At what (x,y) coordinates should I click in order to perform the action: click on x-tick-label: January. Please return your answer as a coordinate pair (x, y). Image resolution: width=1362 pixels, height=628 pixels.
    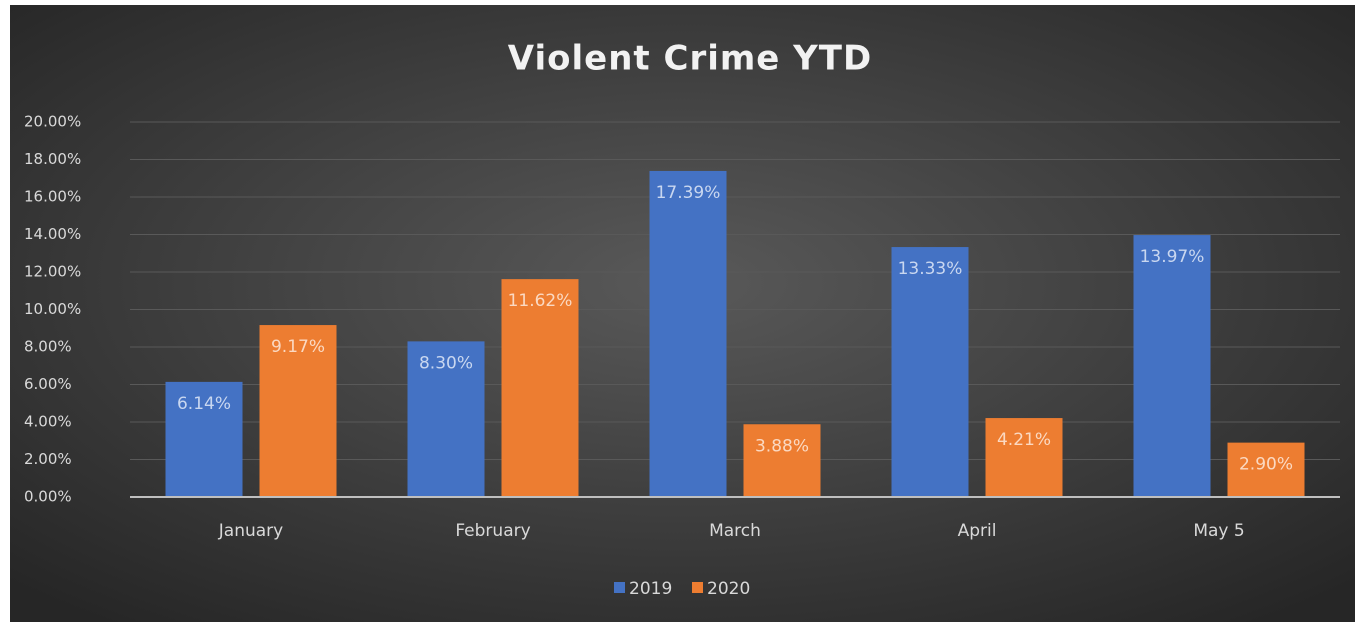
    Looking at the image, I should click on (250, 531).